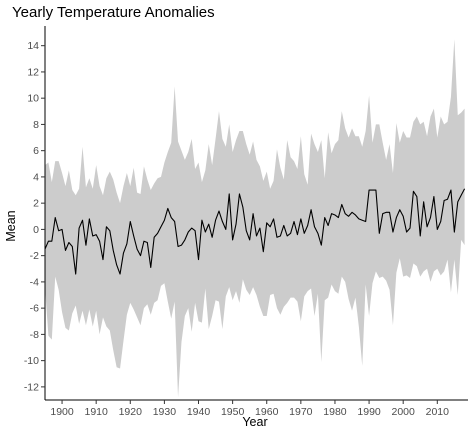 This screenshot has height=433, width=472. Describe the element at coordinates (11, 225) in the screenshot. I see `y-axis-title: Mean` at that location.